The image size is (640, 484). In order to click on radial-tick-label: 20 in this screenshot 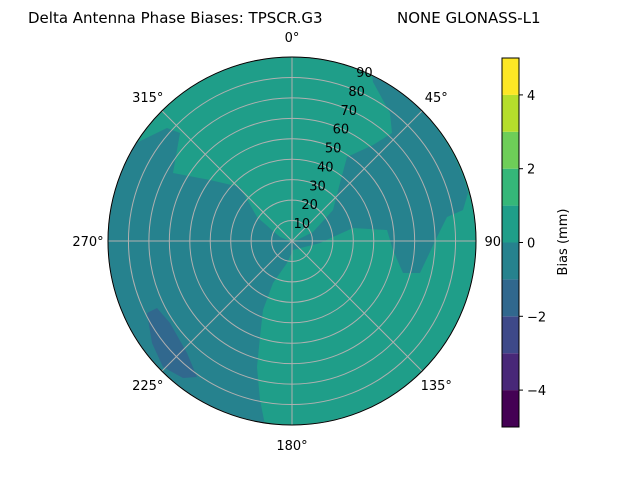, I will do `click(309, 205)`.